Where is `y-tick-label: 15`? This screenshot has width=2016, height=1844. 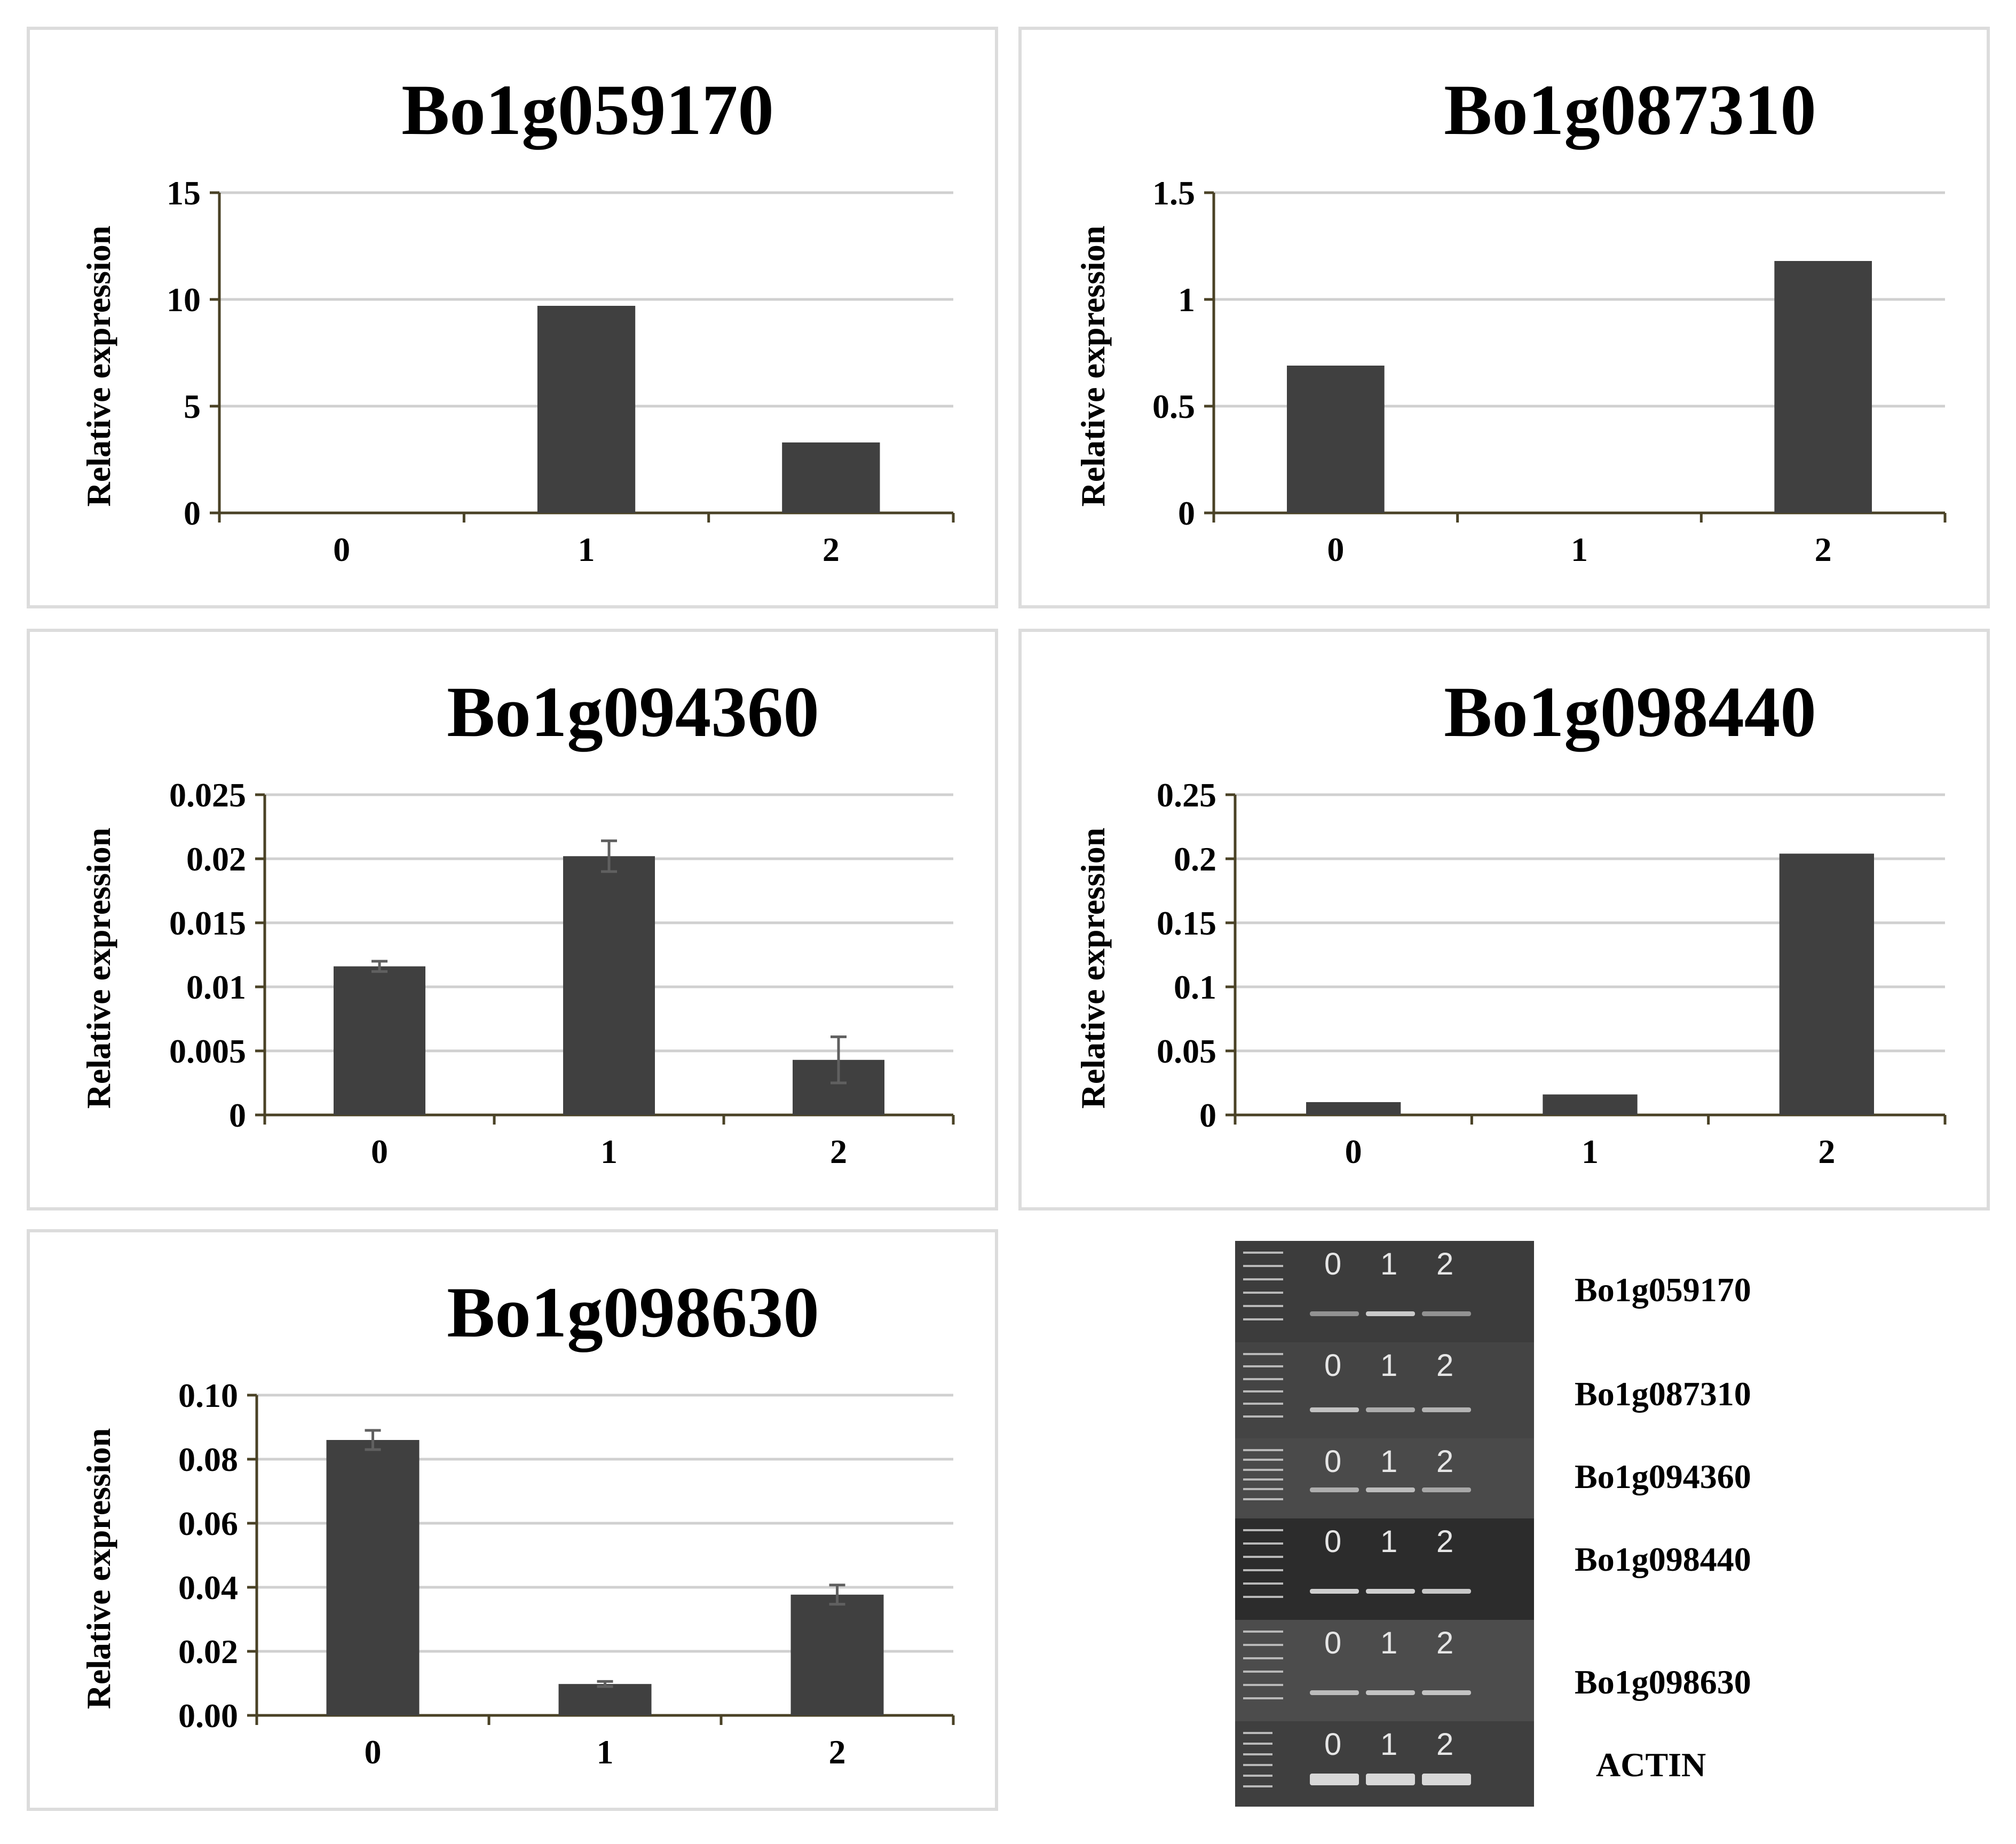 y-tick-label: 15 is located at coordinates (184, 193).